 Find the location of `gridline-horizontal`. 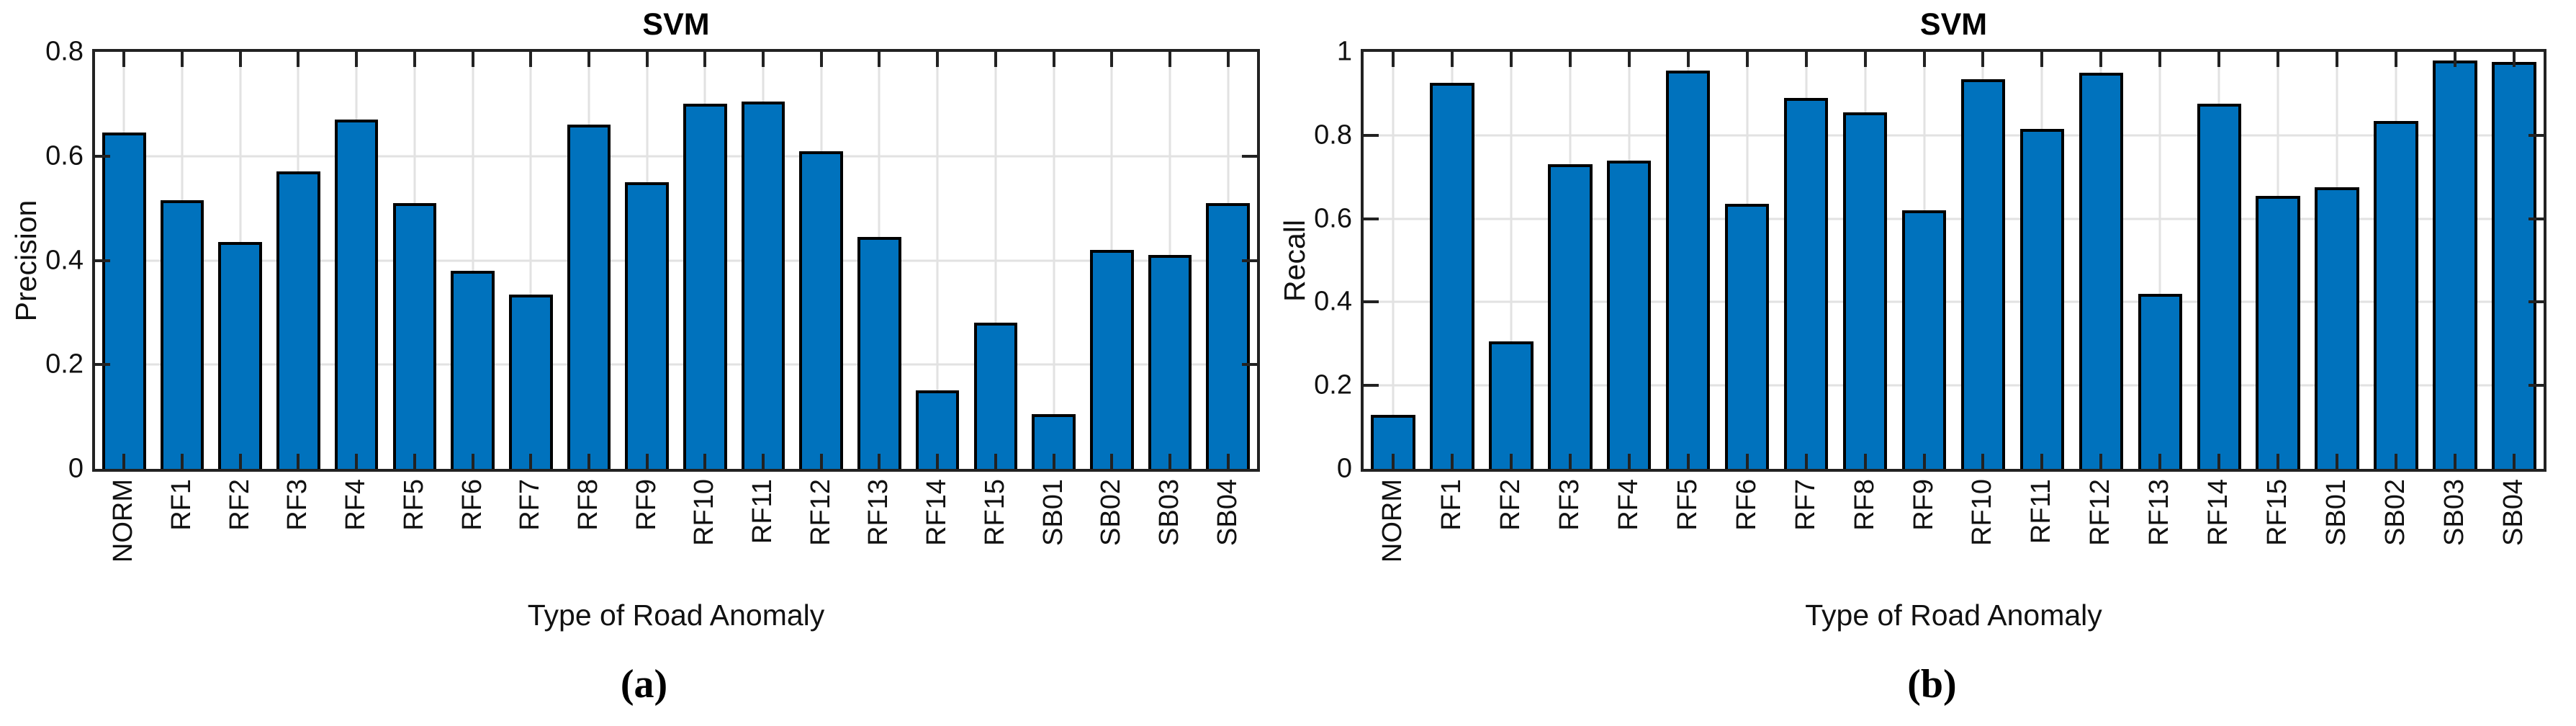

gridline-horizontal is located at coordinates (1954, 219).